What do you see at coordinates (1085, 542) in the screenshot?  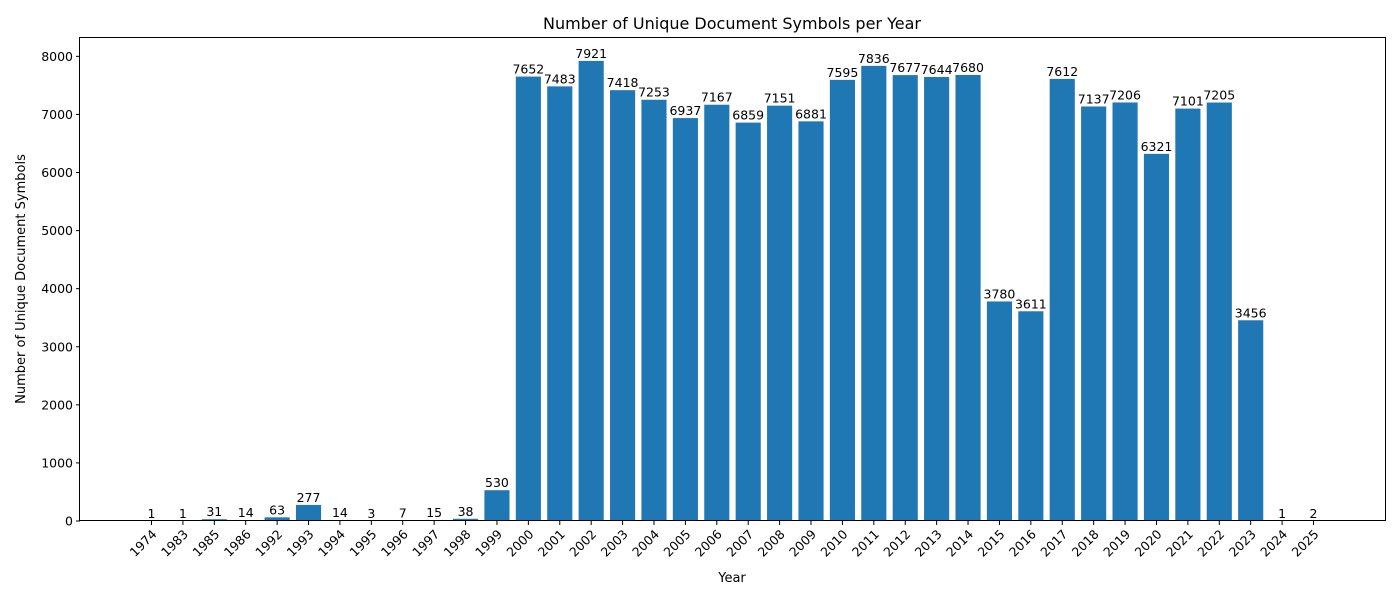 I see `x-tick-label-2018: 2018` at bounding box center [1085, 542].